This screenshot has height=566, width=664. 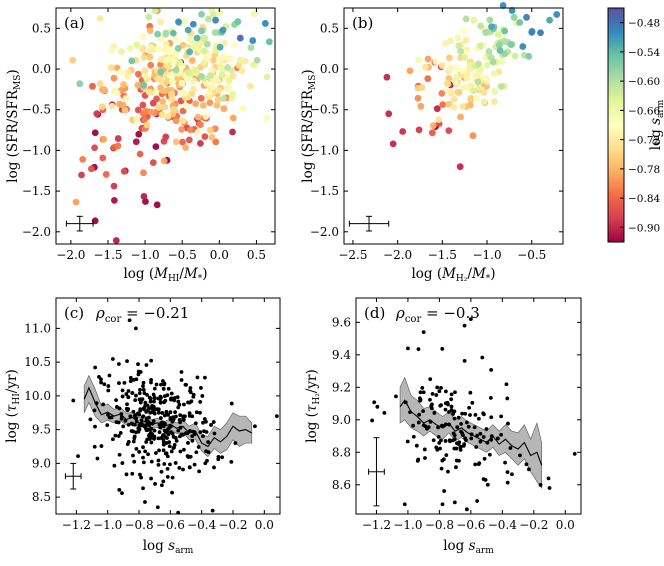 What do you see at coordinates (41, 497) in the screenshot?
I see `y-tick-label: 8.5` at bounding box center [41, 497].